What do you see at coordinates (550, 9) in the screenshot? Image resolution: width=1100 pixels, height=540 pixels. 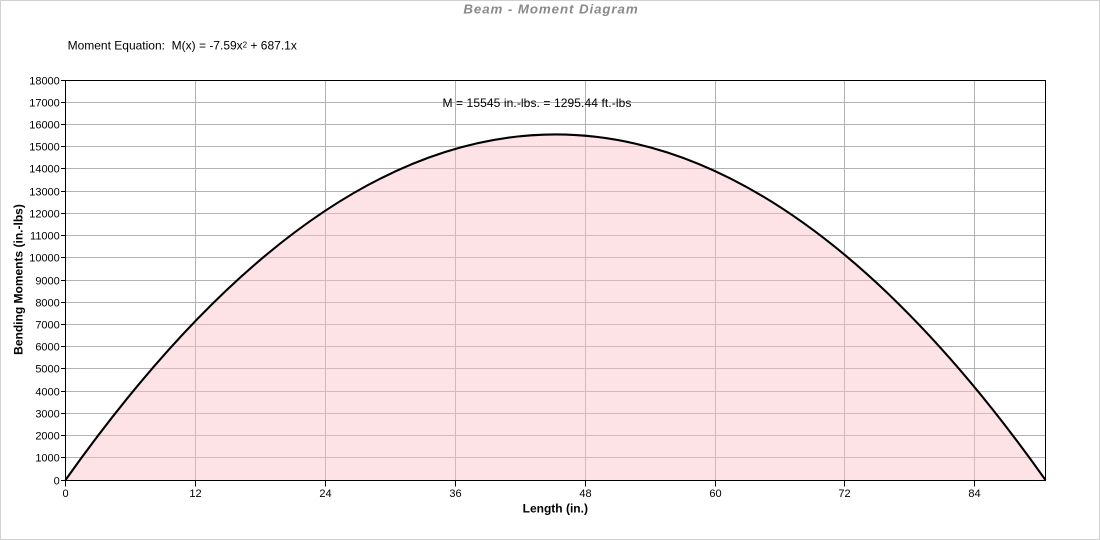 I see `svg-text: Beam - Moment Diagram` at bounding box center [550, 9].